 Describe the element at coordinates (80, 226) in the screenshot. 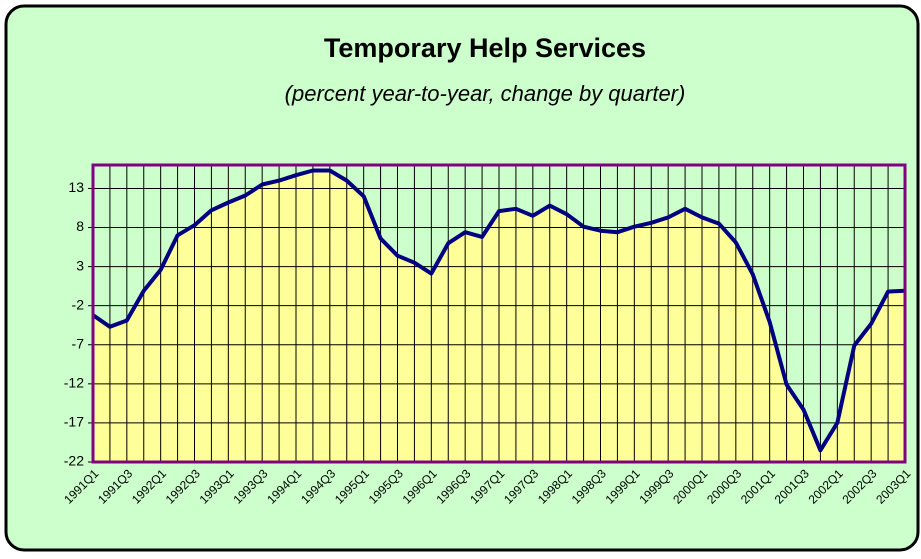

I see `y-tick-label: 8` at that location.